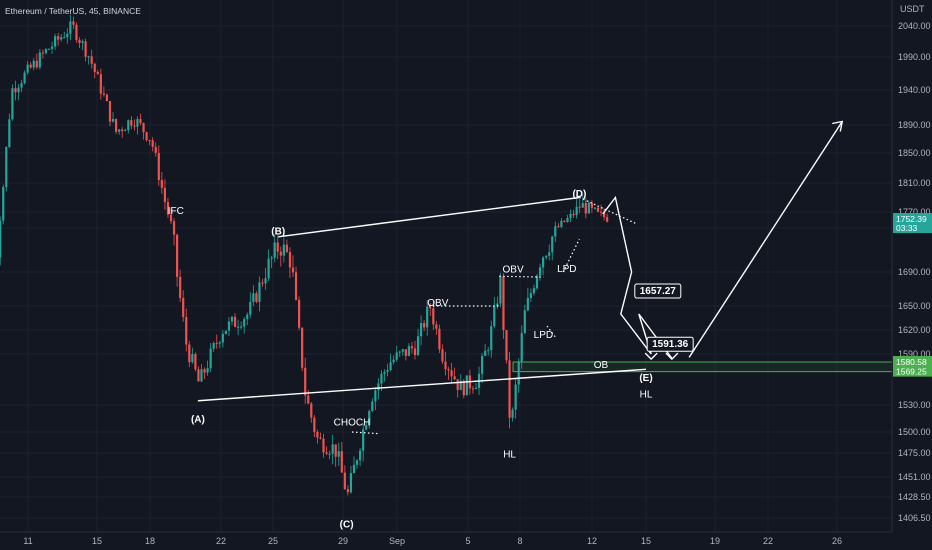  Describe the element at coordinates (365, 433) in the screenshot. I see `choch-level` at that location.